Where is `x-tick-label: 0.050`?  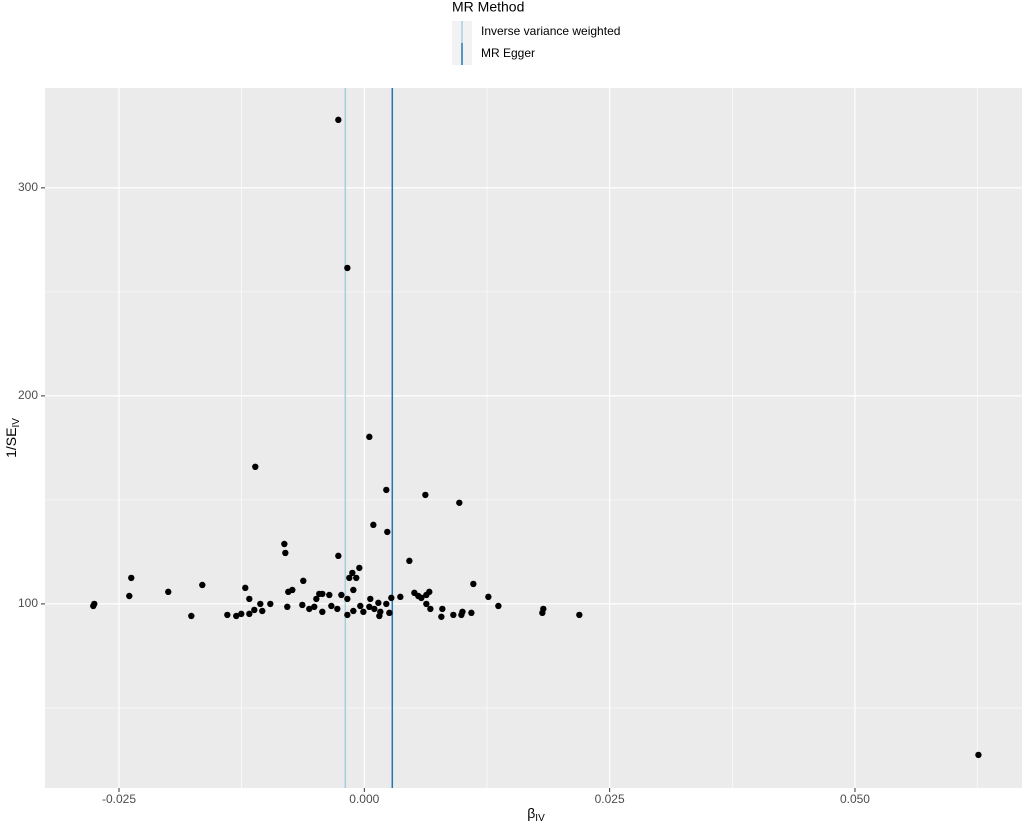
x-tick-label: 0.050 is located at coordinates (855, 799).